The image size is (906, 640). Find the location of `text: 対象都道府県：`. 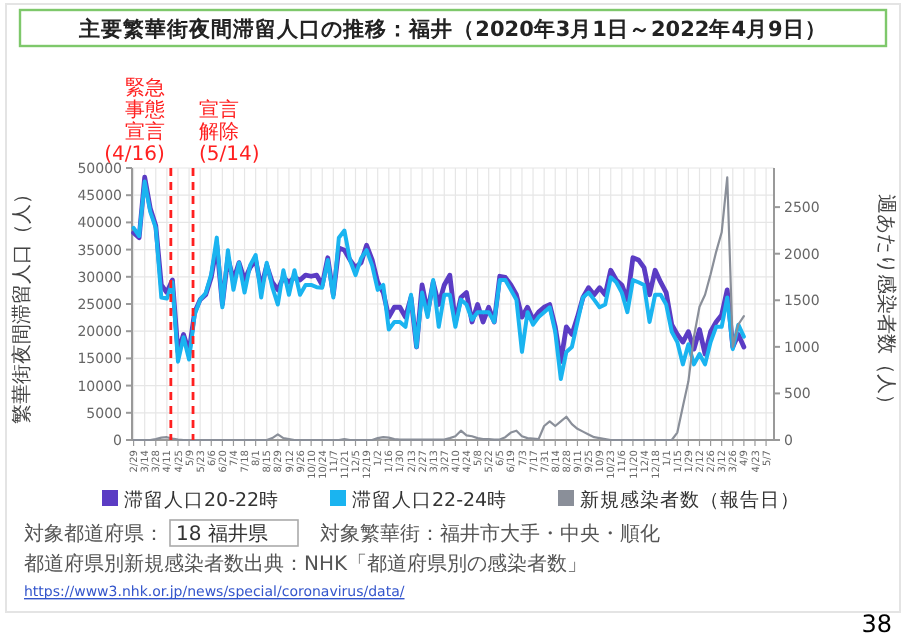

text: 対象都道府県： is located at coordinates (94, 534).